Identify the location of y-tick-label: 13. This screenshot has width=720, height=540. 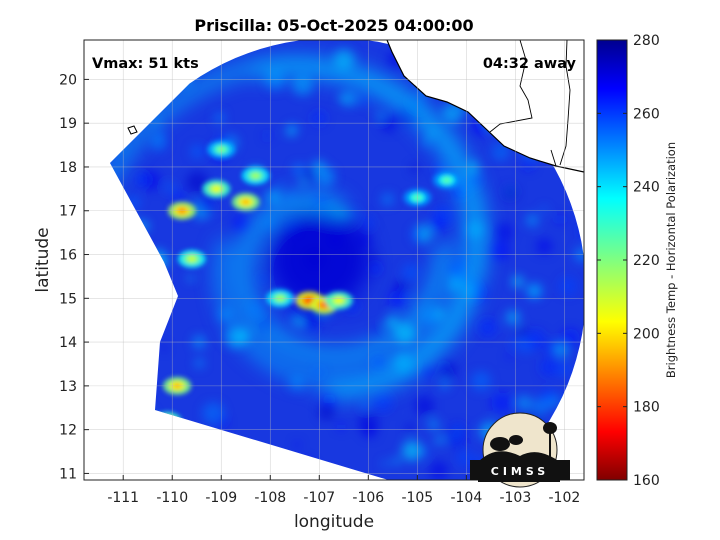
(68, 387).